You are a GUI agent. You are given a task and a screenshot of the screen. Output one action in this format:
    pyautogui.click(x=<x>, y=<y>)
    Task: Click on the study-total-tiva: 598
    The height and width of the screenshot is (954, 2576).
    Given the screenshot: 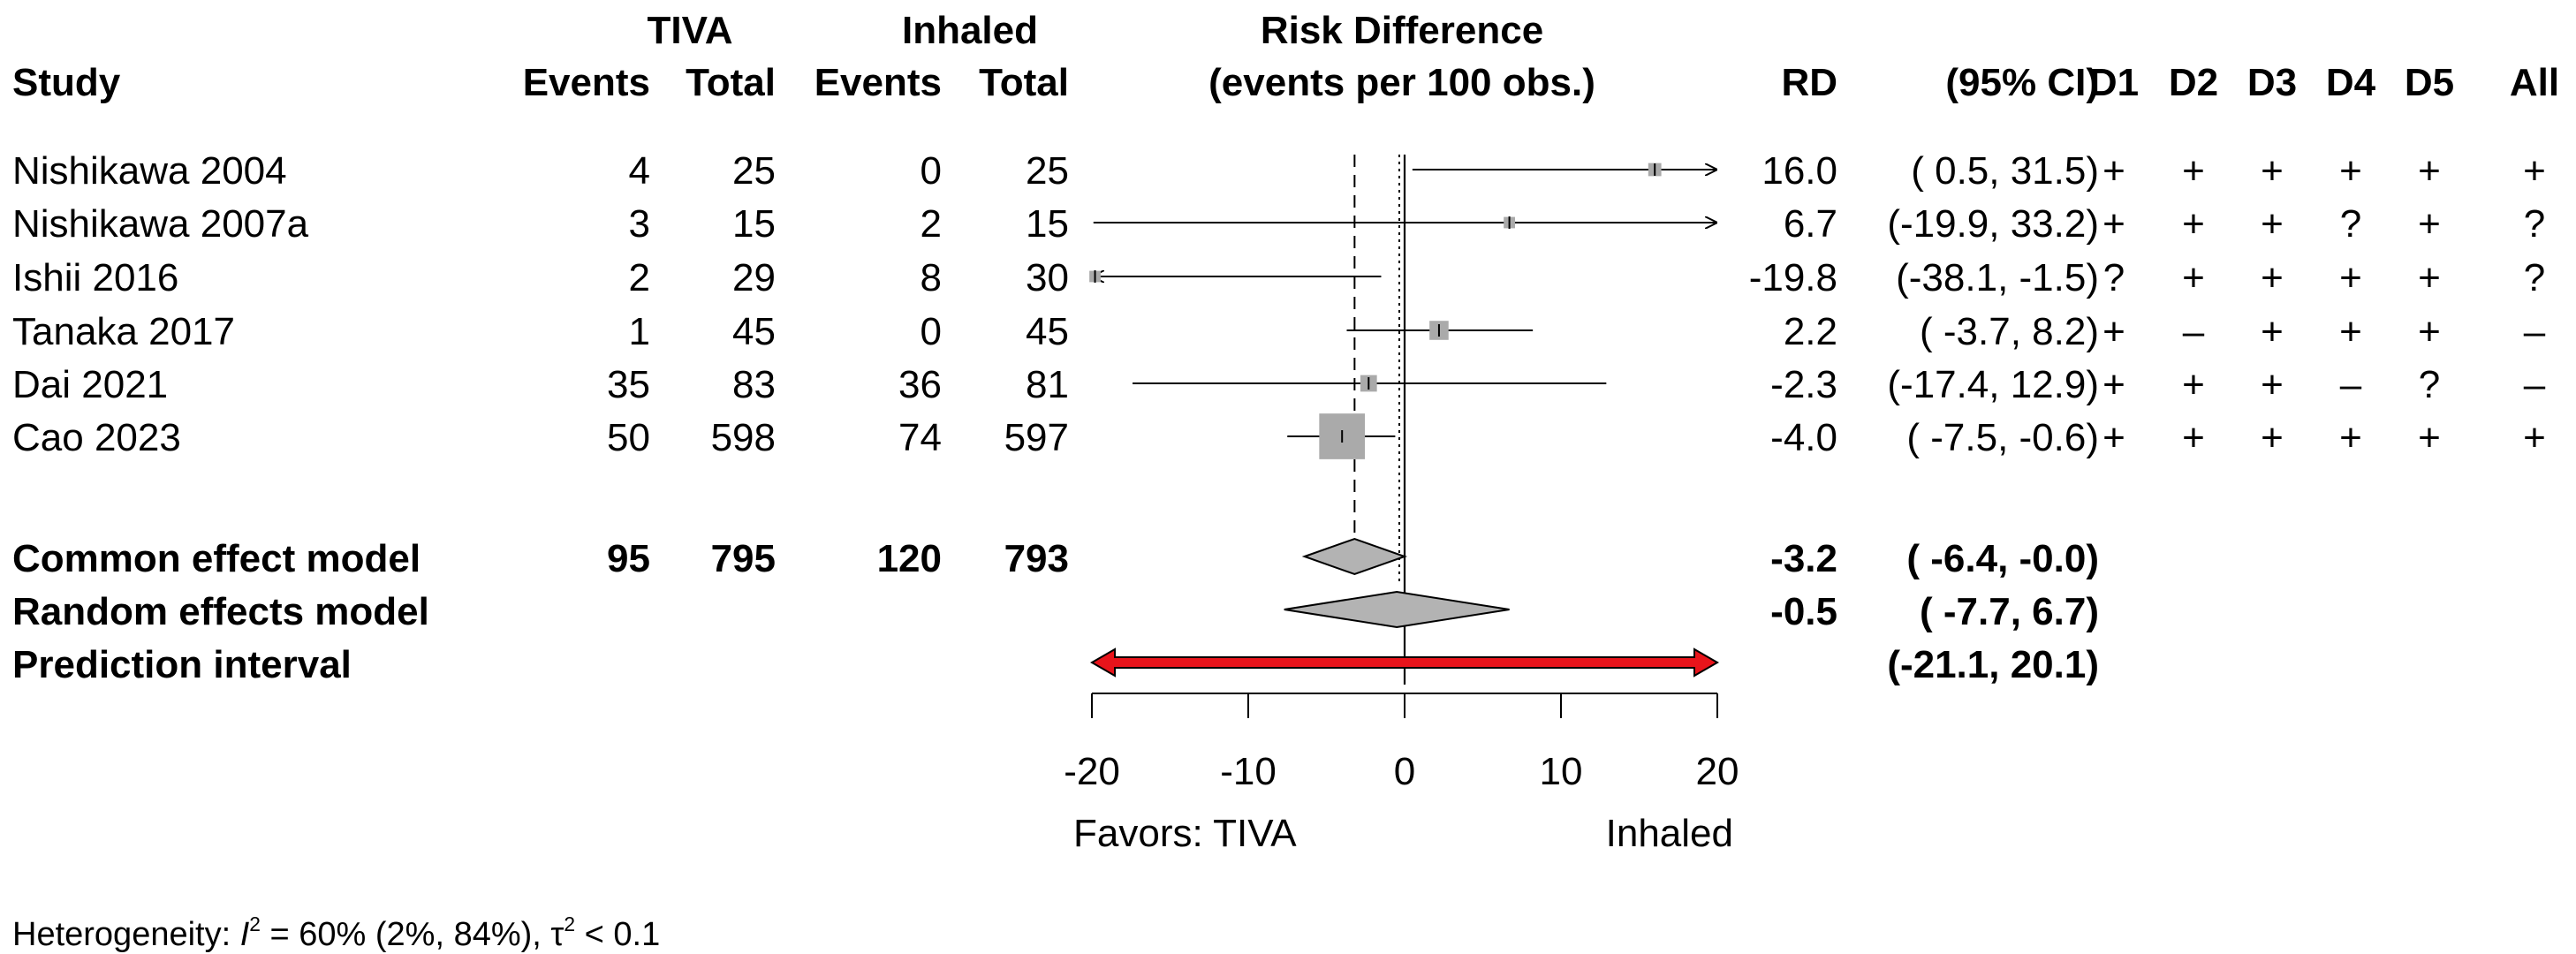 What is the action you would take?
    pyautogui.click(x=743, y=437)
    